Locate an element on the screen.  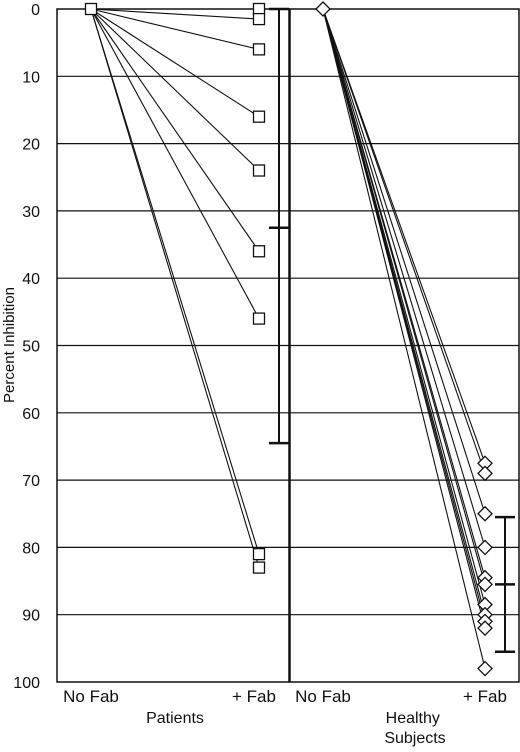
y-tick-label: 30 is located at coordinates (31, 212).